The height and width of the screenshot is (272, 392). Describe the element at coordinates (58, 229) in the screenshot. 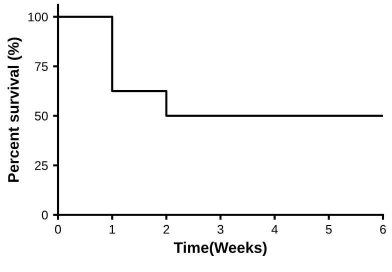

I see `x-tick-label: 0` at that location.